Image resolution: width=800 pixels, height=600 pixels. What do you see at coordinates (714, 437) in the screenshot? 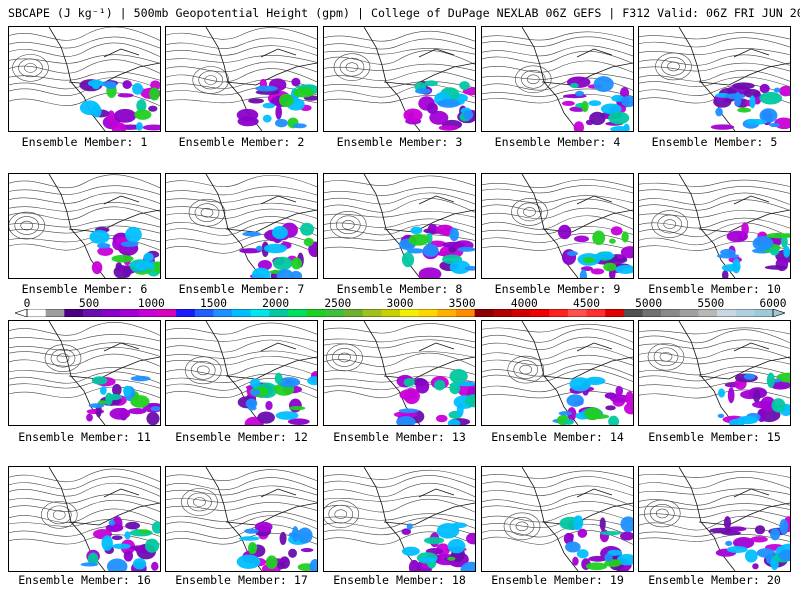
I see `ensemble-member-label: Ensemble Member: 15` at bounding box center [714, 437].